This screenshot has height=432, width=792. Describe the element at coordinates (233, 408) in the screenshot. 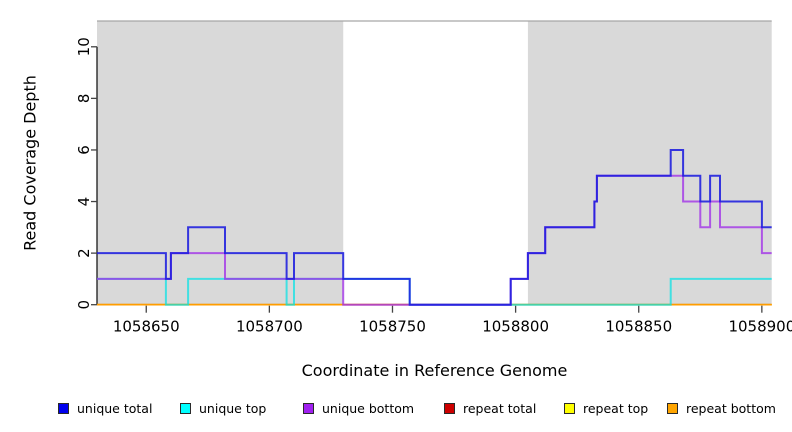

I see `legend-label-unique-top: unique top` at that location.